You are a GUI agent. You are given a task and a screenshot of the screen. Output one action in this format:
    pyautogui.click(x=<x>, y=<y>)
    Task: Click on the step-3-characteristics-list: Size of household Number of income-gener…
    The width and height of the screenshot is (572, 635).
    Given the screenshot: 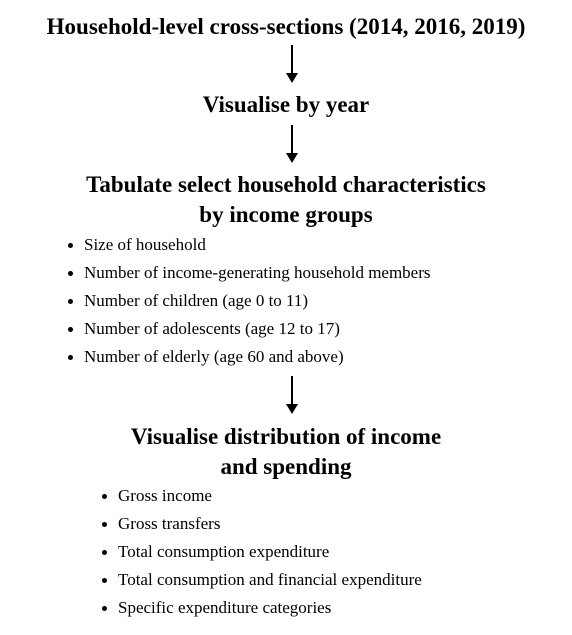 What is the action you would take?
    pyautogui.click(x=248, y=301)
    